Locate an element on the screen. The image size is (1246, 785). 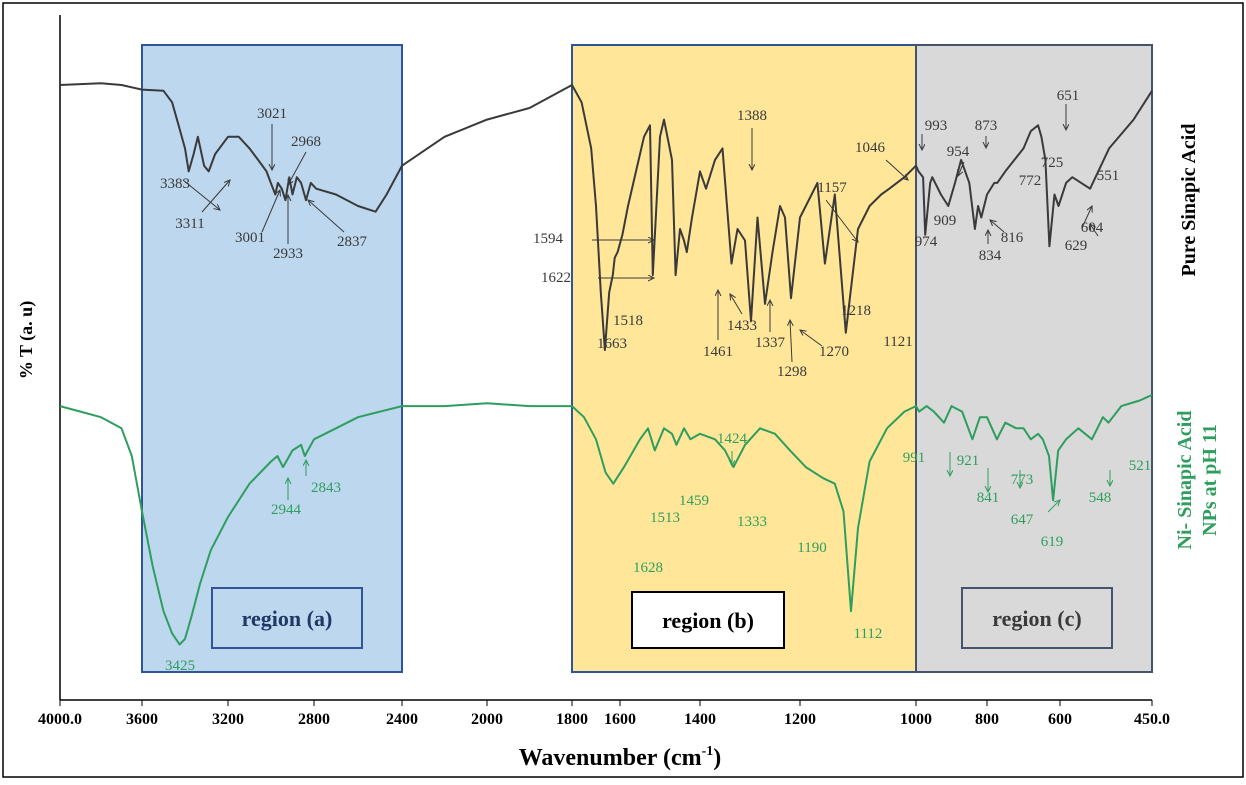
region-a-label: region (a) is located at coordinates (287, 618).